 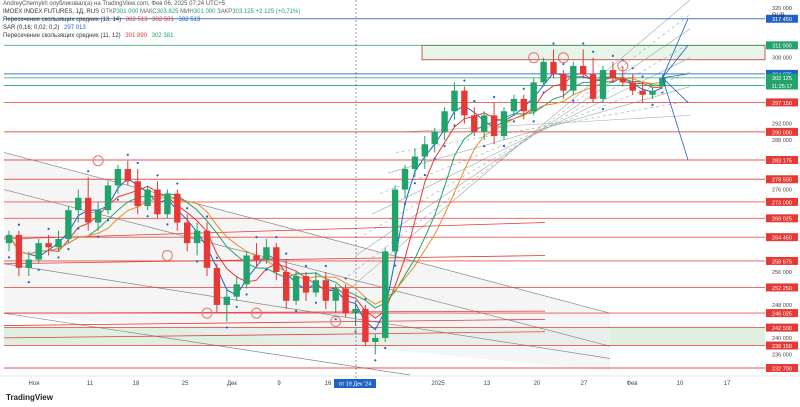 I want to click on currency-label: RUB, so click(x=778, y=16).